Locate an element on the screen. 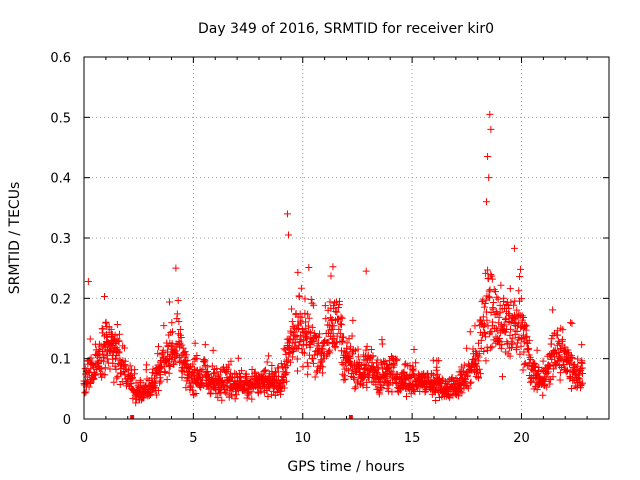  y-tick-label: 0.1 is located at coordinates (60, 360).